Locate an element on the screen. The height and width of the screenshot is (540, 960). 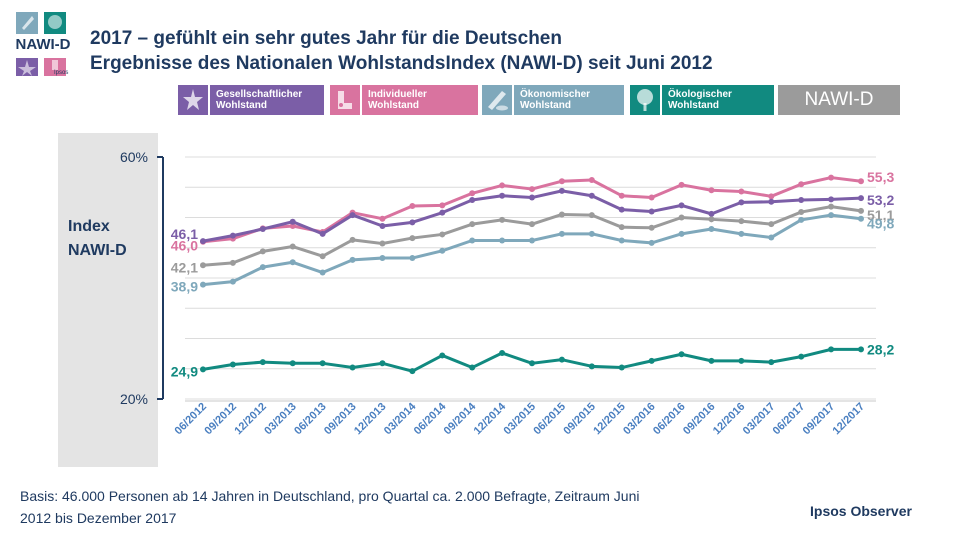
basis-line-2: 2012 bis Dezember 2017 is located at coordinates (98, 518).